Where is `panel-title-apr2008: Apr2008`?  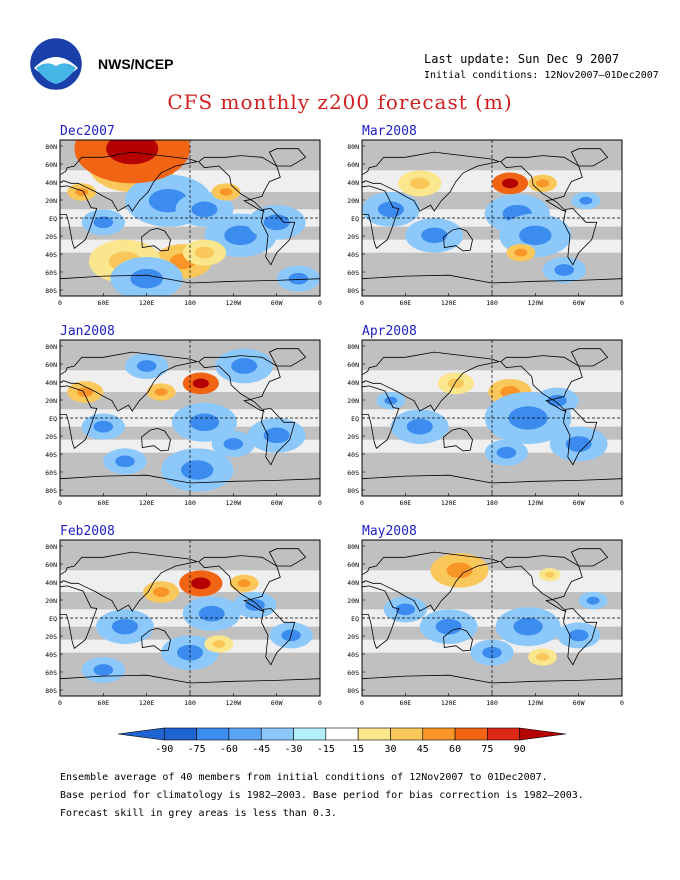
panel-title-apr2008: Apr2008 is located at coordinates (389, 331).